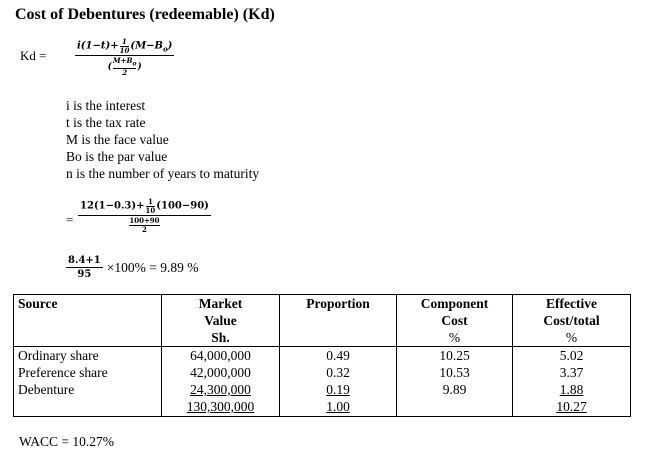  Describe the element at coordinates (106, 105) in the screenshot. I see `definition-item: i is the interest` at that location.